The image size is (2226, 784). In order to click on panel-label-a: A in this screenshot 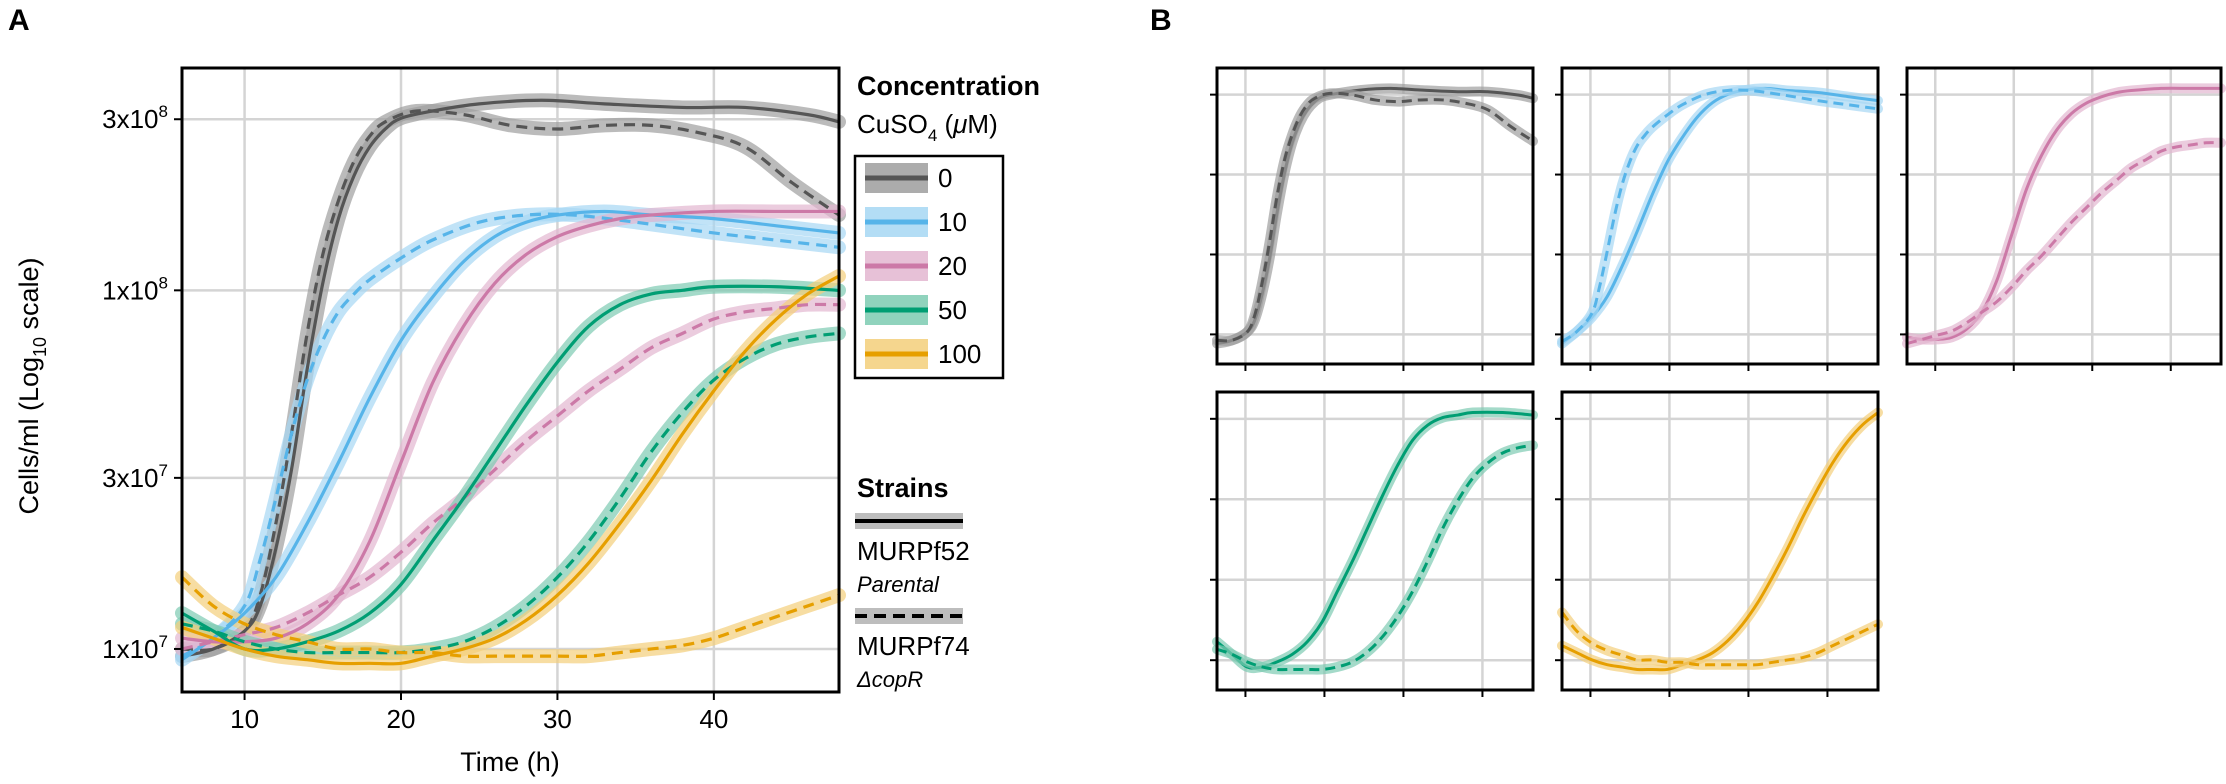, I will do `click(19, 20)`.